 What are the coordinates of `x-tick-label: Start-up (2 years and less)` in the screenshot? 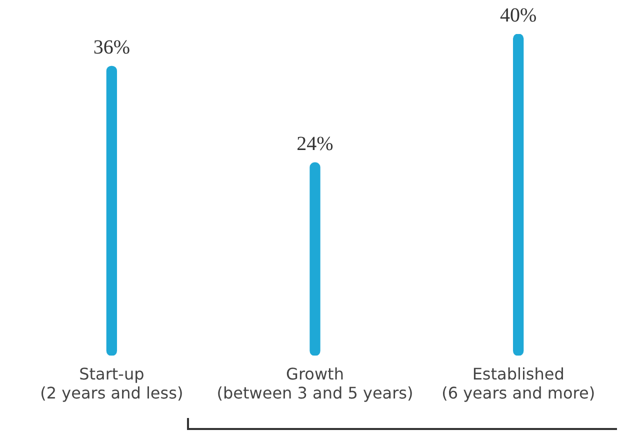 It's located at (112, 383).